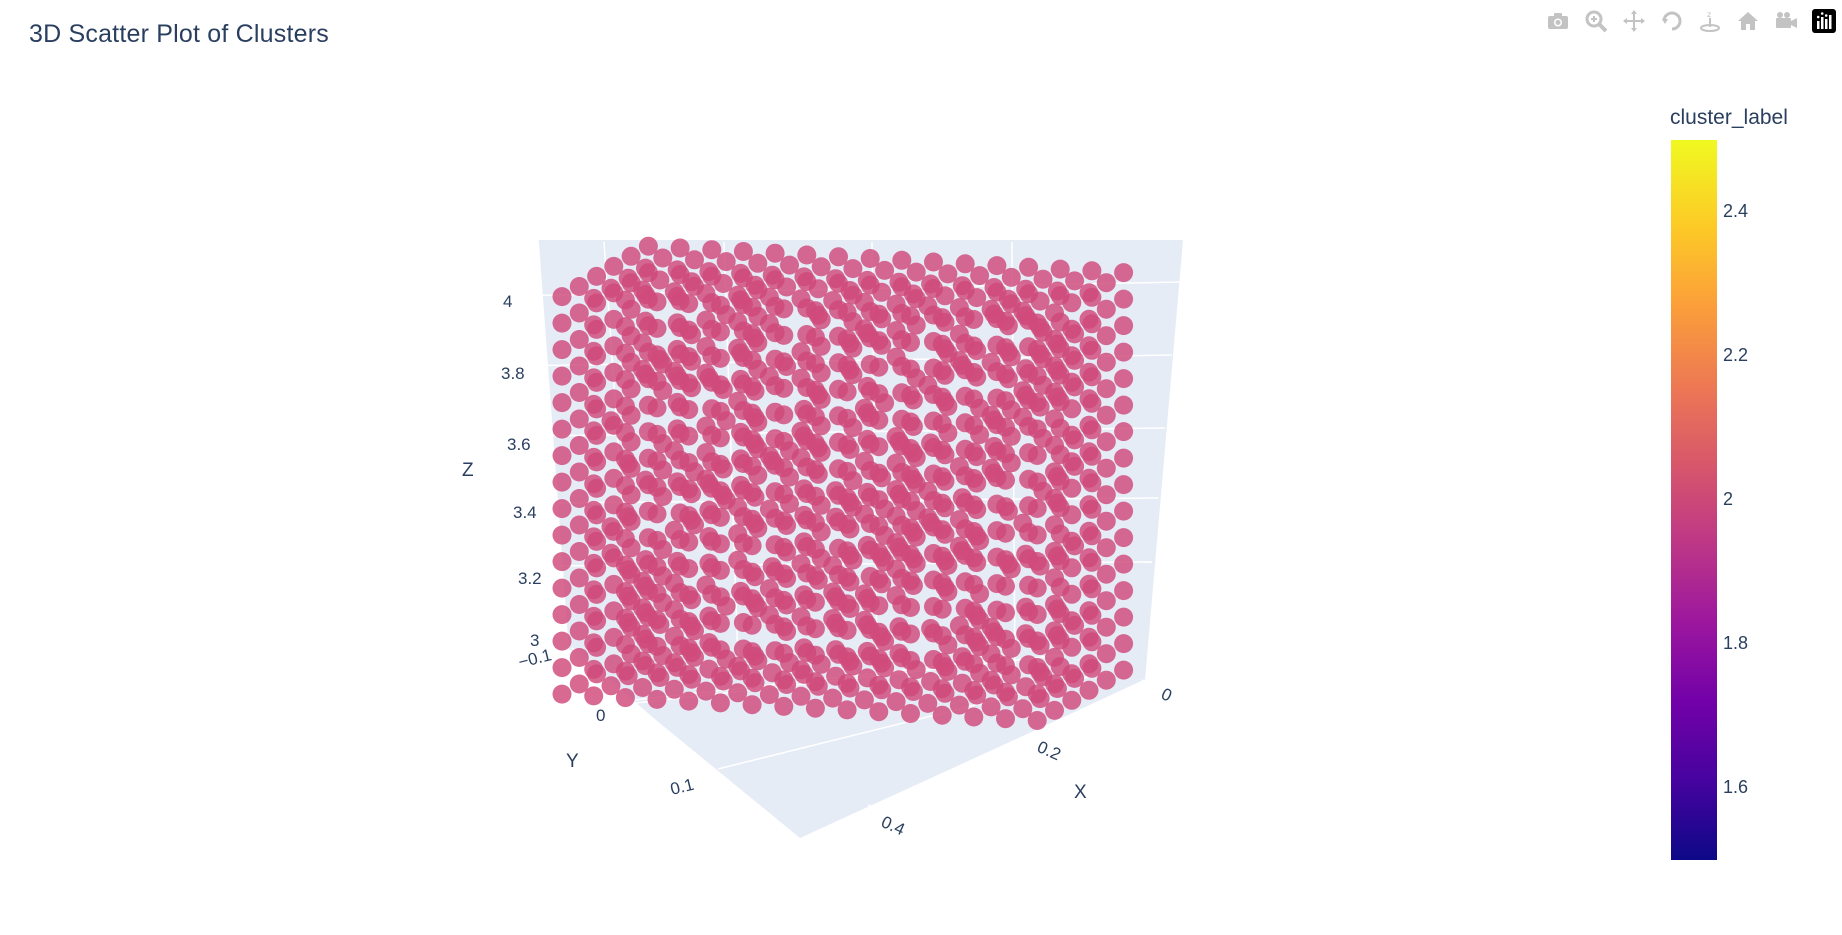 The image size is (1842, 935). I want to click on download-png-button, so click(1558, 21).